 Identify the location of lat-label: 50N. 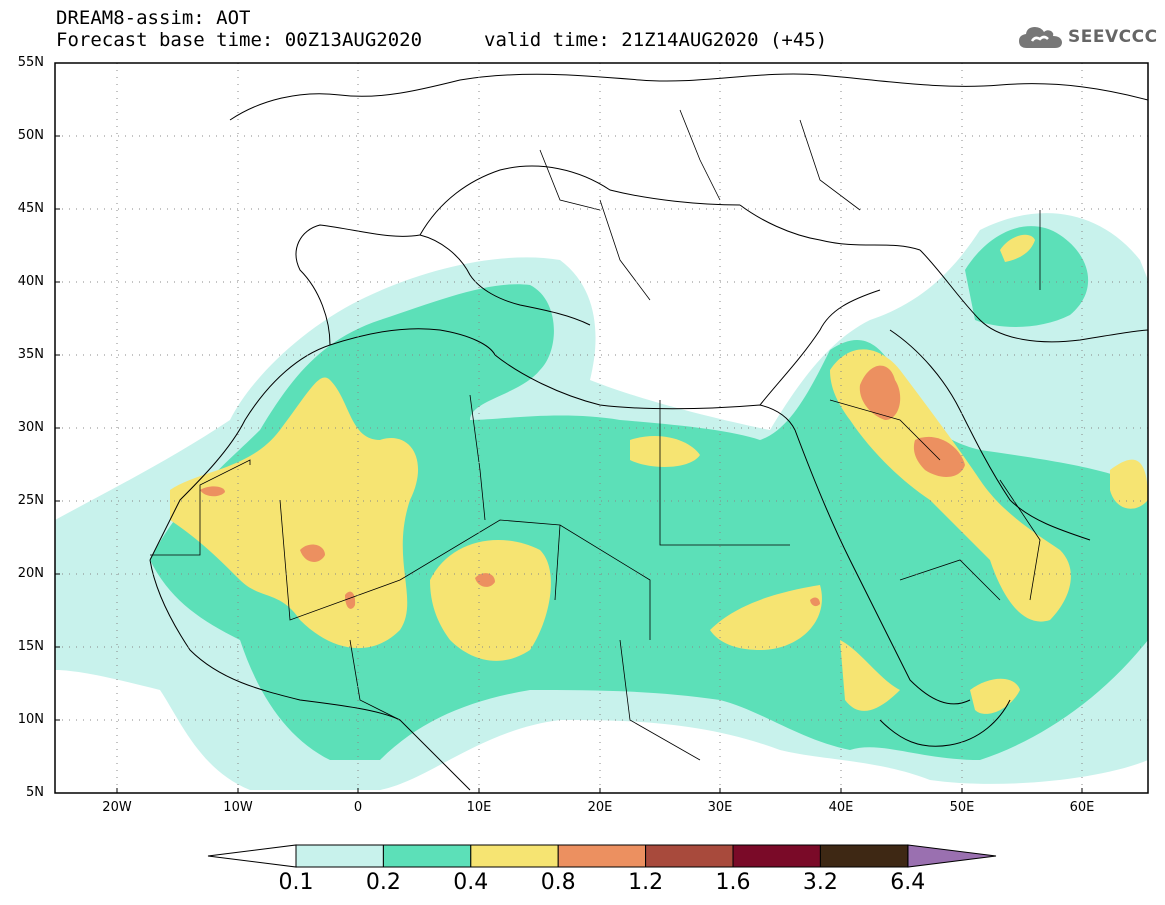
(30, 135).